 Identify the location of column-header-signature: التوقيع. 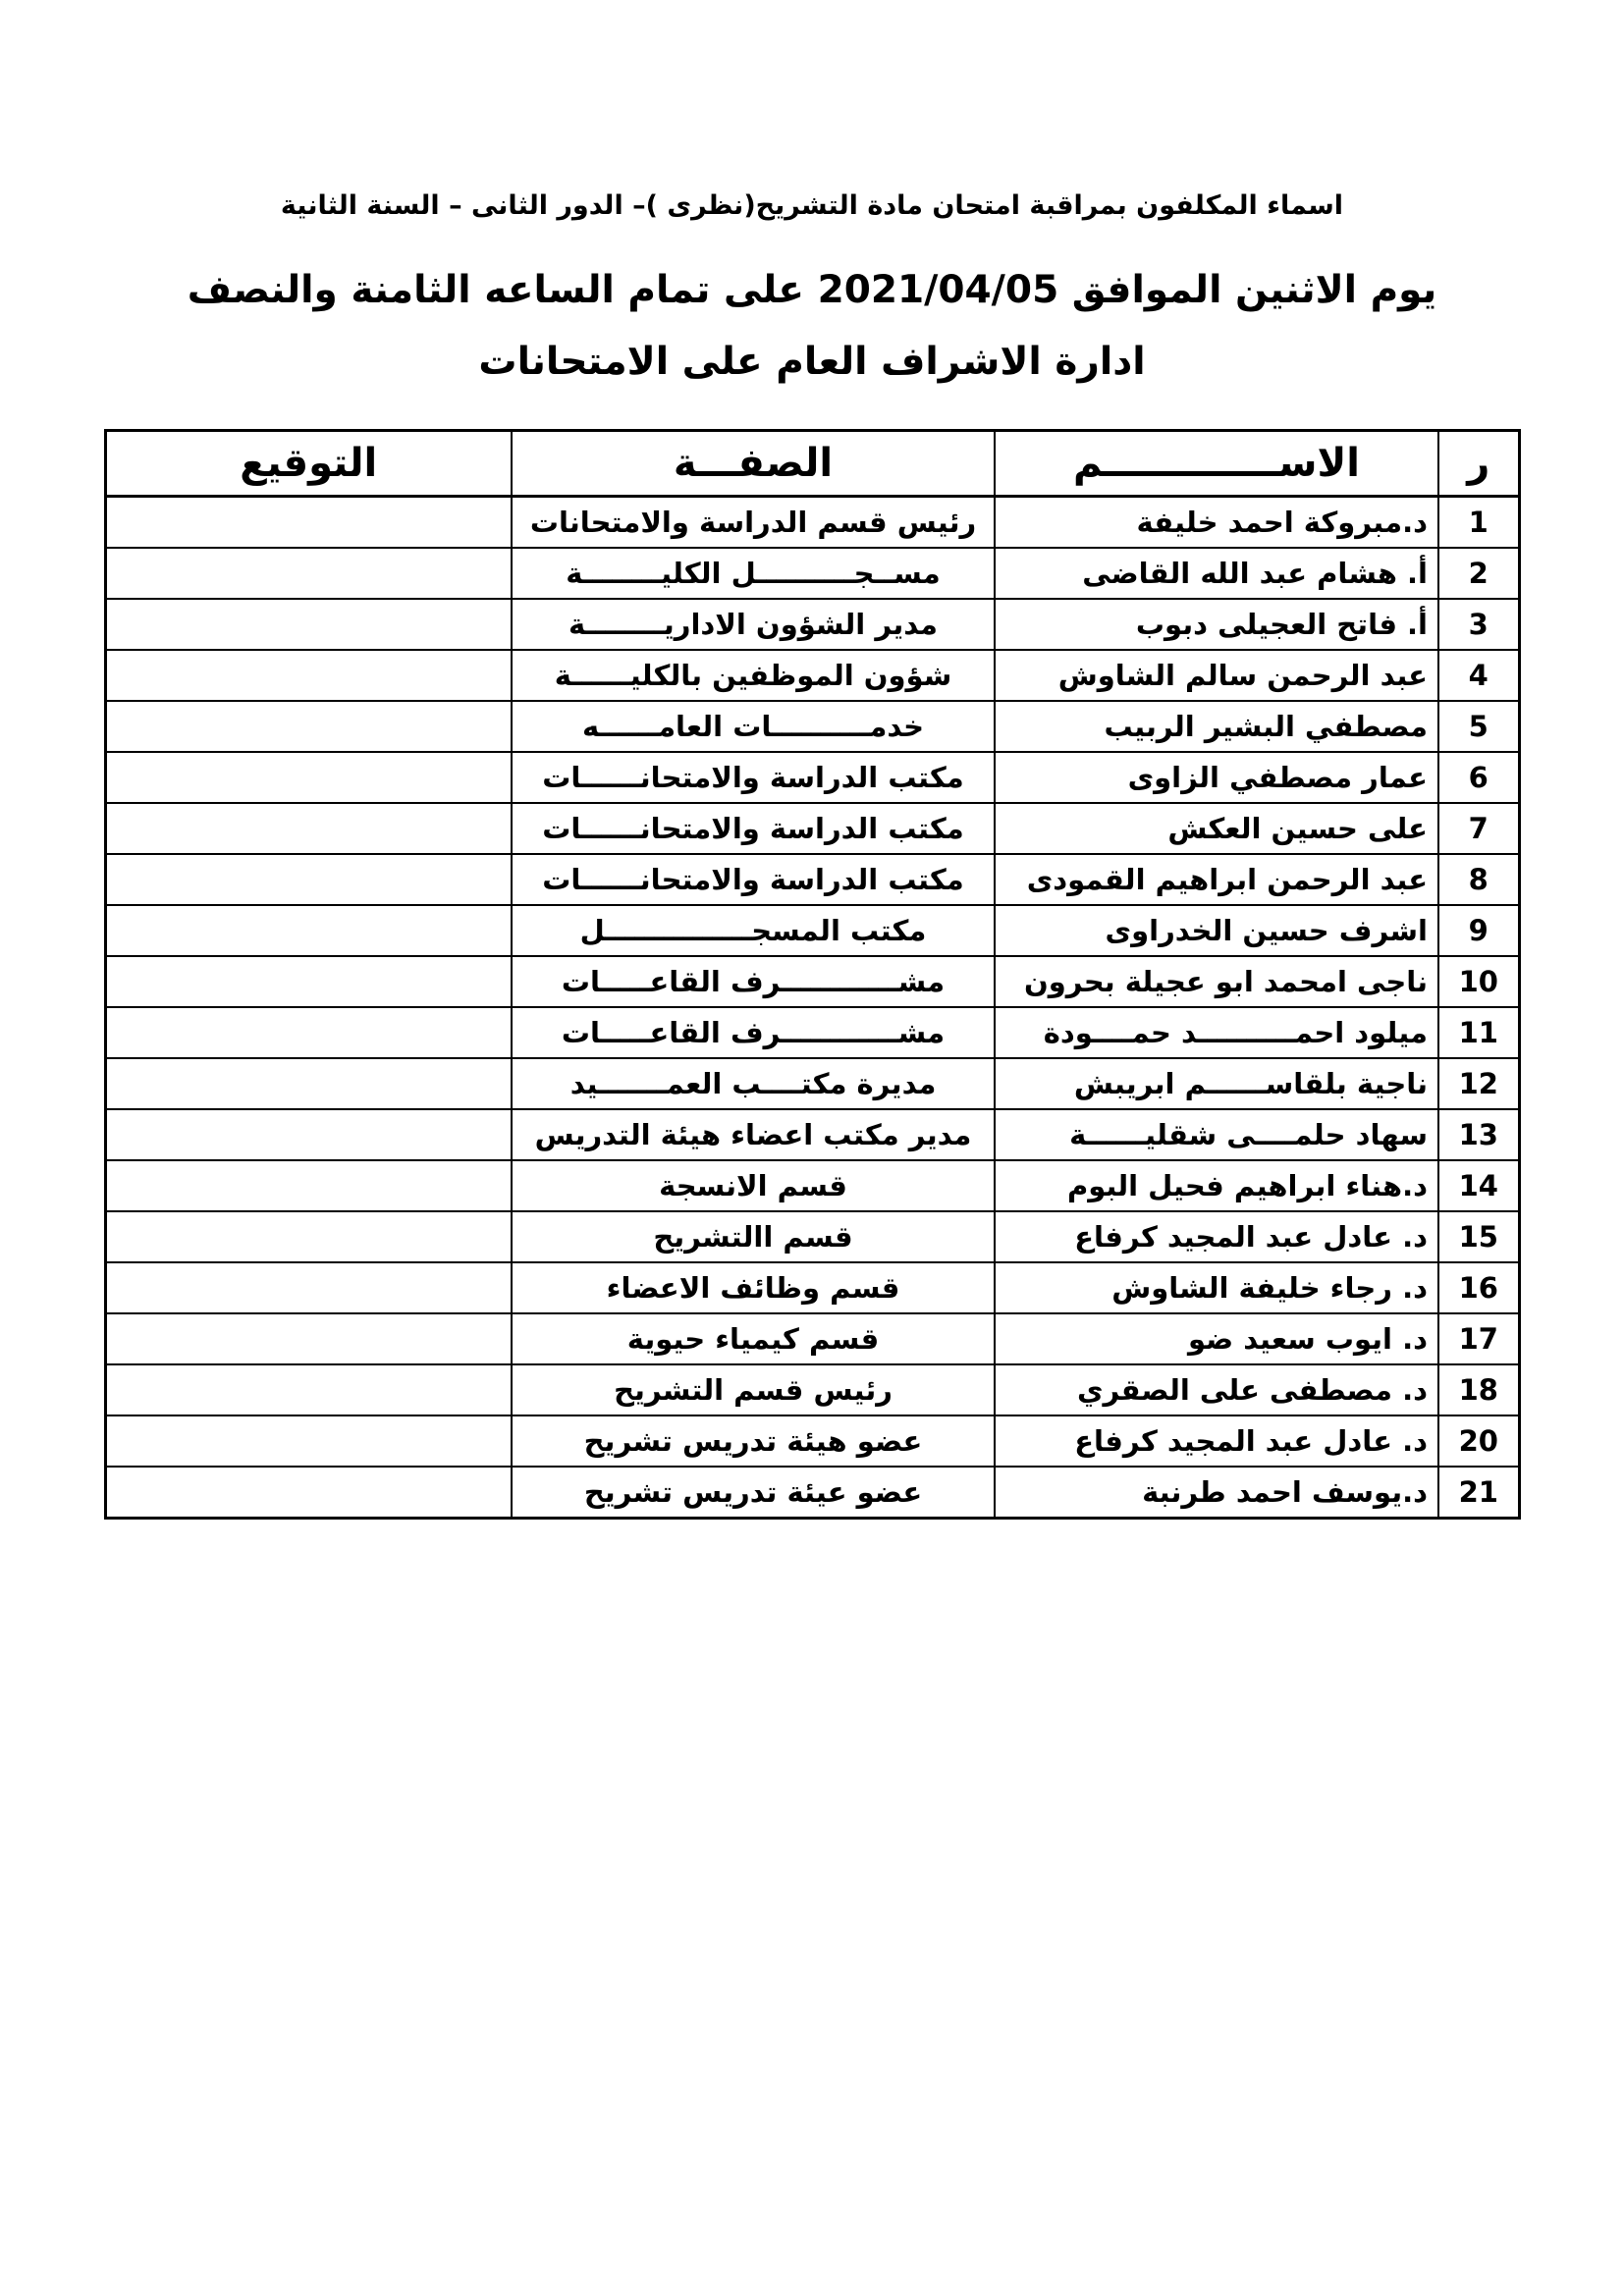
(308, 463).